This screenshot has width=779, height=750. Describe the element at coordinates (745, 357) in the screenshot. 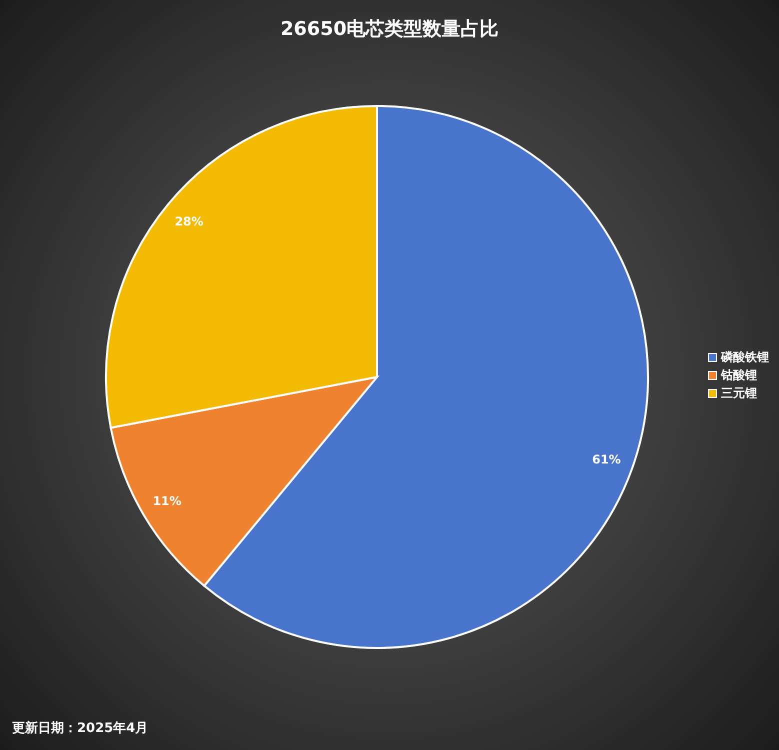

I see `legend-label: 磷酸铁锂` at that location.